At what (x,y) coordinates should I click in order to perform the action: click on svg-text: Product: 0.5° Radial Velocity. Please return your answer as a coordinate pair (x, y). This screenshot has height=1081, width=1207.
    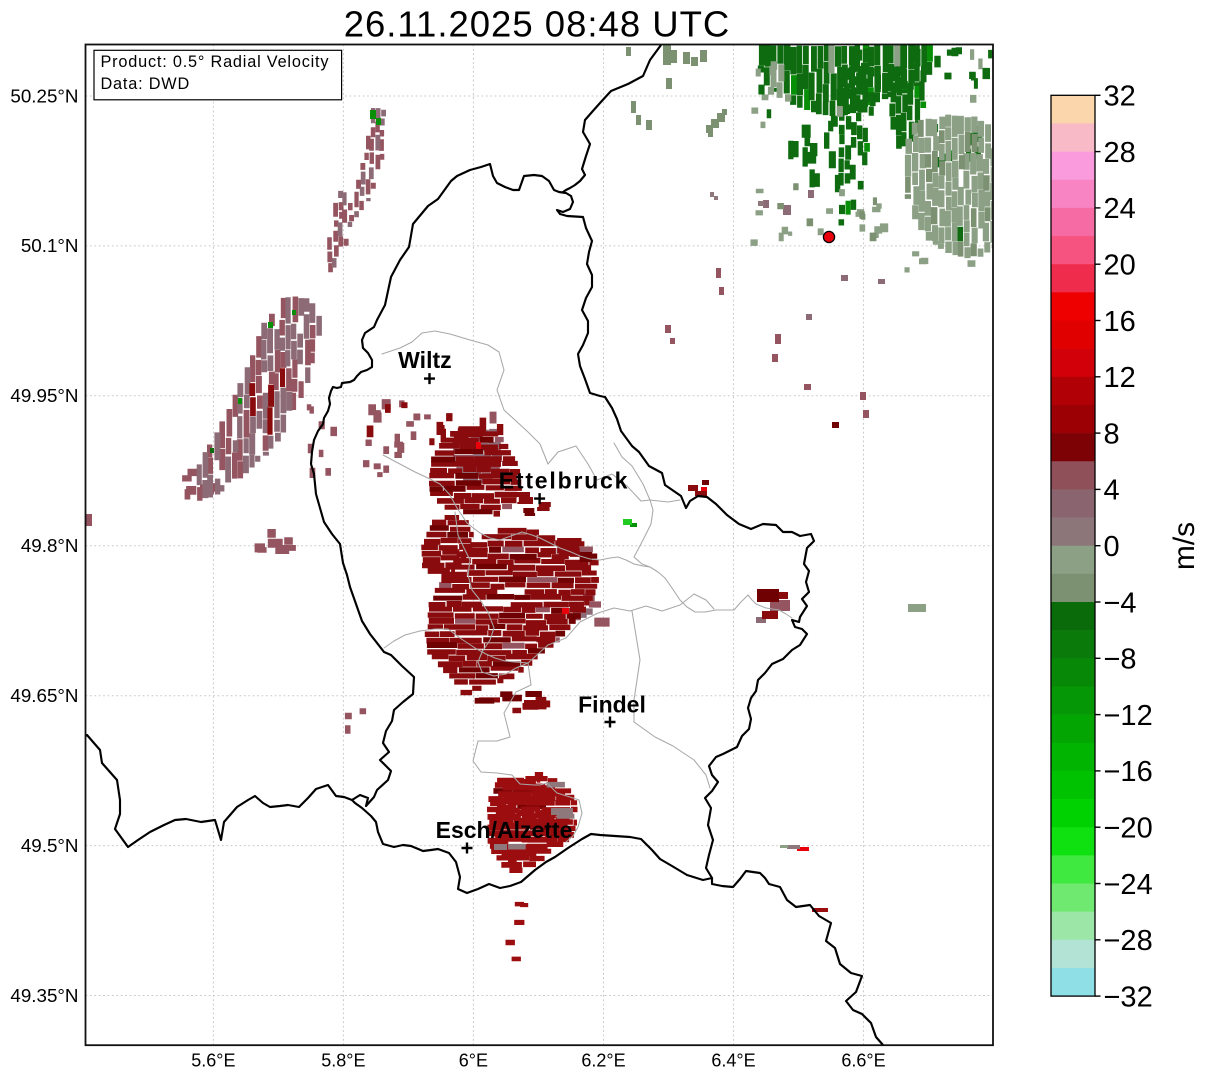
    Looking at the image, I should click on (215, 62).